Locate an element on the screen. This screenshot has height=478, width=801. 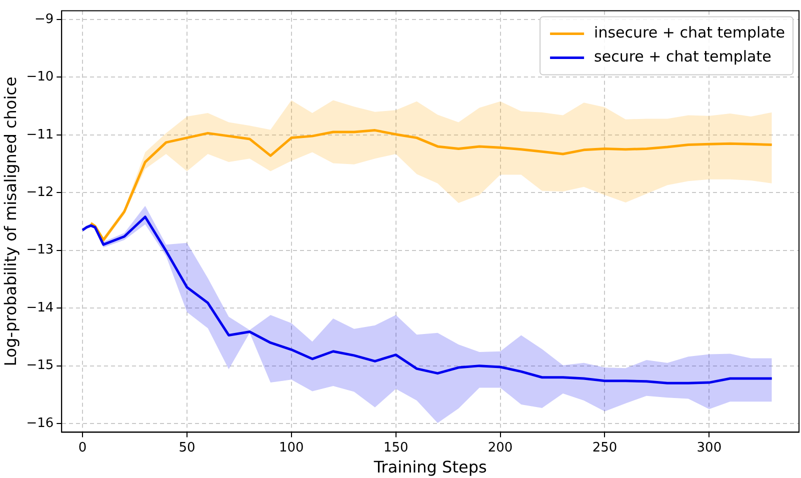
legend-label: secure + chat template is located at coordinates (683, 57).